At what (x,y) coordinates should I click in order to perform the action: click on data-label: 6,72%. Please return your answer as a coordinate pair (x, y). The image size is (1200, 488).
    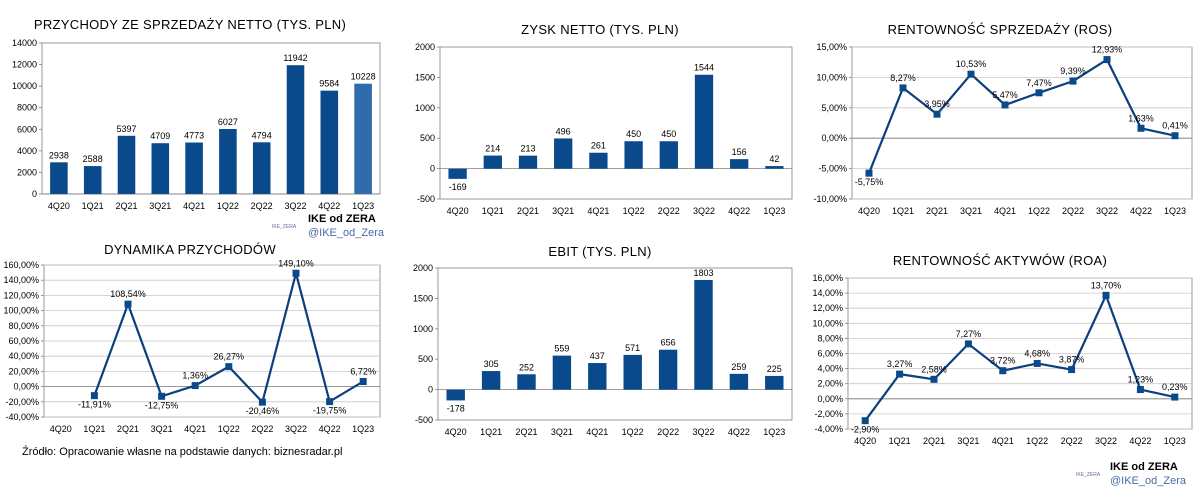
    Looking at the image, I should click on (363, 371).